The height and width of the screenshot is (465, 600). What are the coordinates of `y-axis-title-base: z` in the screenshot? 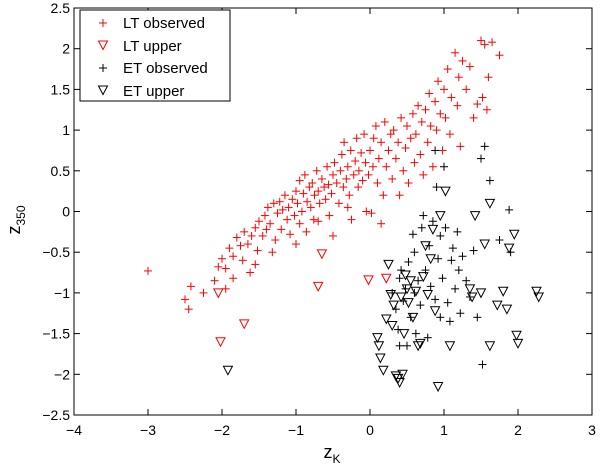 It's located at (14, 230).